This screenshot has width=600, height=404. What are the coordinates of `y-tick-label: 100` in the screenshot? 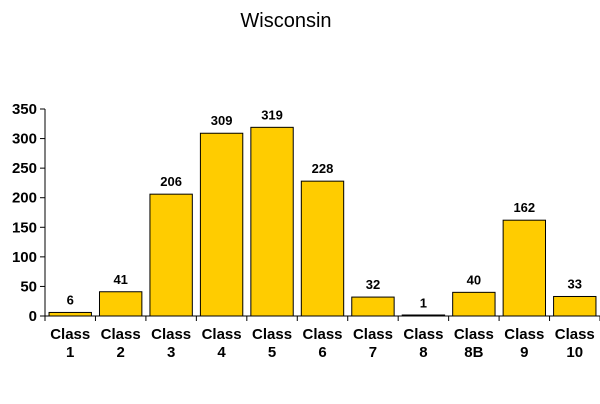 It's located at (24, 257).